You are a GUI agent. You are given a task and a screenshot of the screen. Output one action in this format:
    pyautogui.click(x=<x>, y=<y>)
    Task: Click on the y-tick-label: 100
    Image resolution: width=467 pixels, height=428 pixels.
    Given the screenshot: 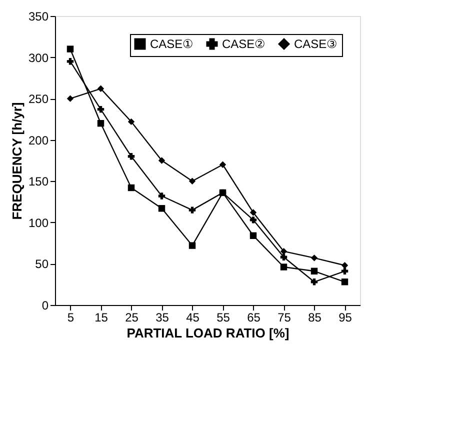 What is the action you would take?
    pyautogui.click(x=38, y=223)
    